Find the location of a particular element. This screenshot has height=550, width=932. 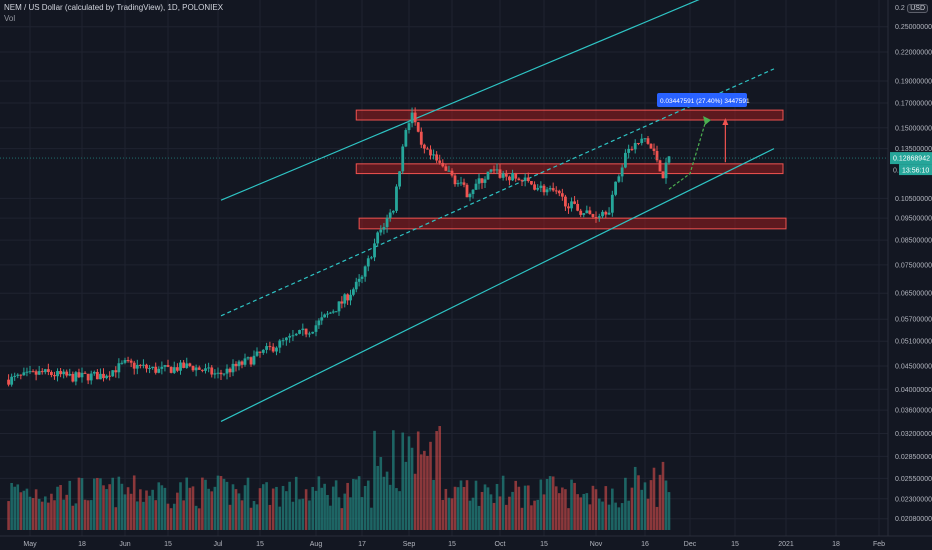

currency-badge: USD is located at coordinates (917, 8).